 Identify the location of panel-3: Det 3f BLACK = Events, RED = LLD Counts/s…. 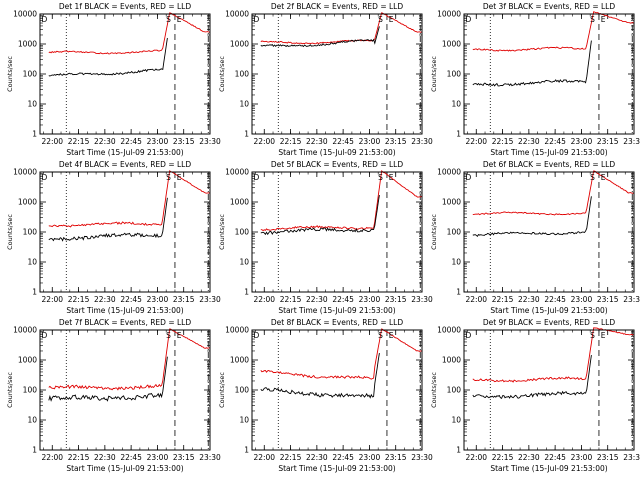
(535, 79).